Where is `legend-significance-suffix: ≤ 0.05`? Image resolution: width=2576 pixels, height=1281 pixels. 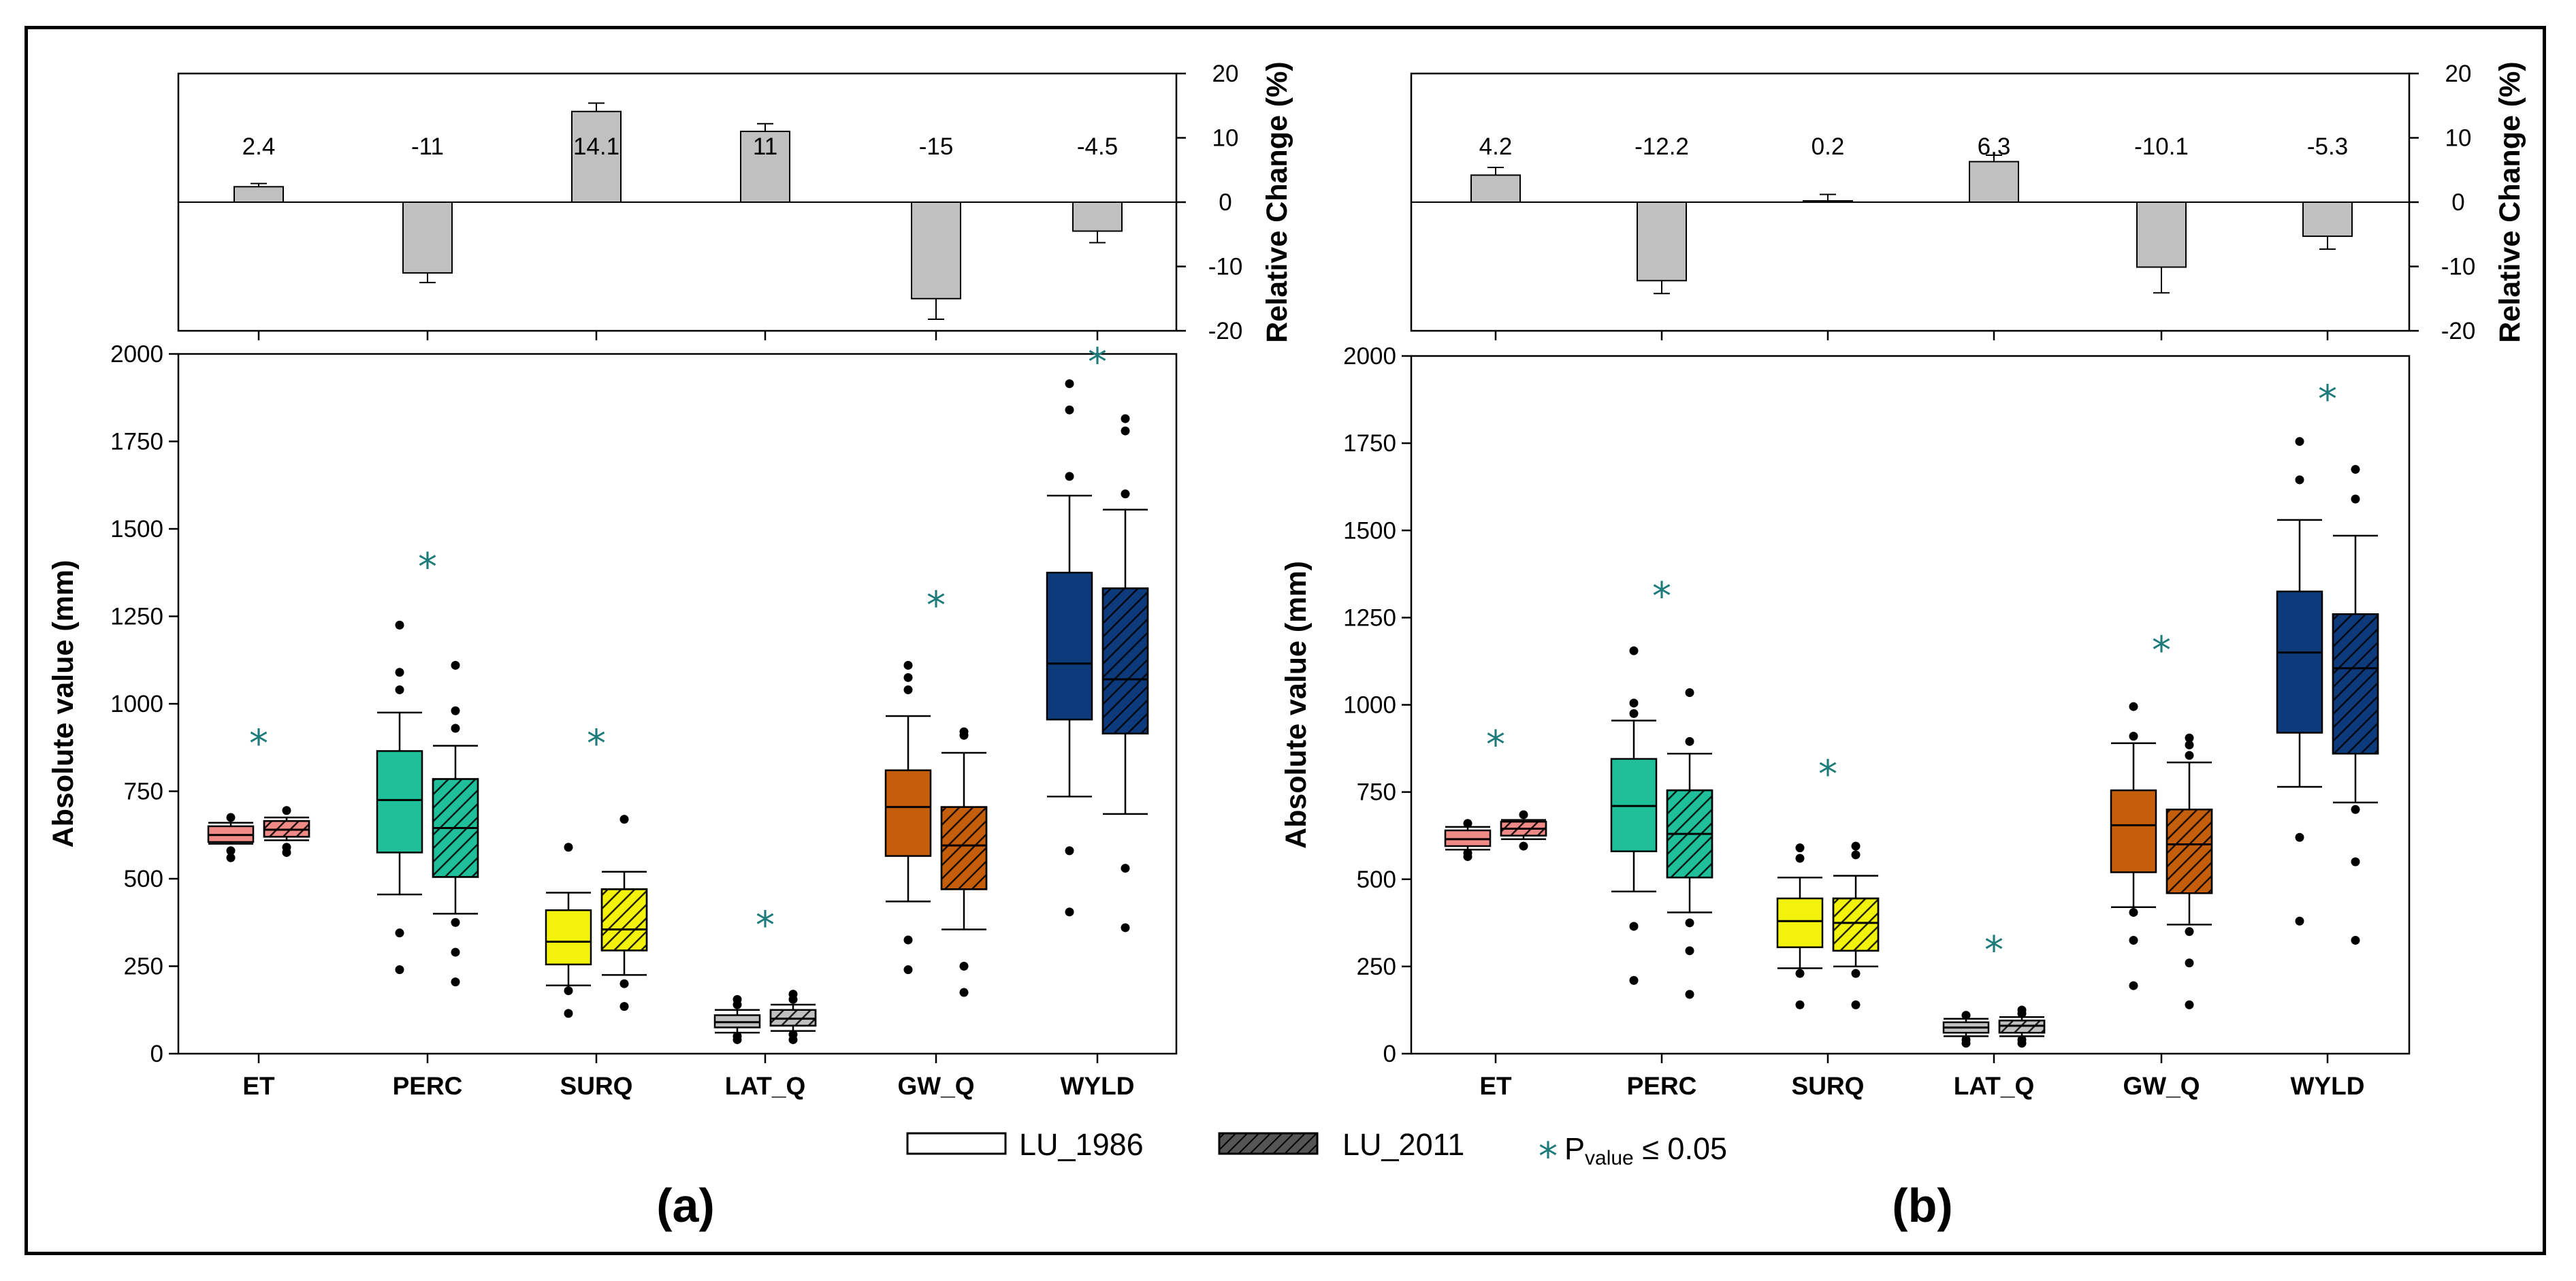 legend-significance-suffix: ≤ 0.05 is located at coordinates (1681, 1148).